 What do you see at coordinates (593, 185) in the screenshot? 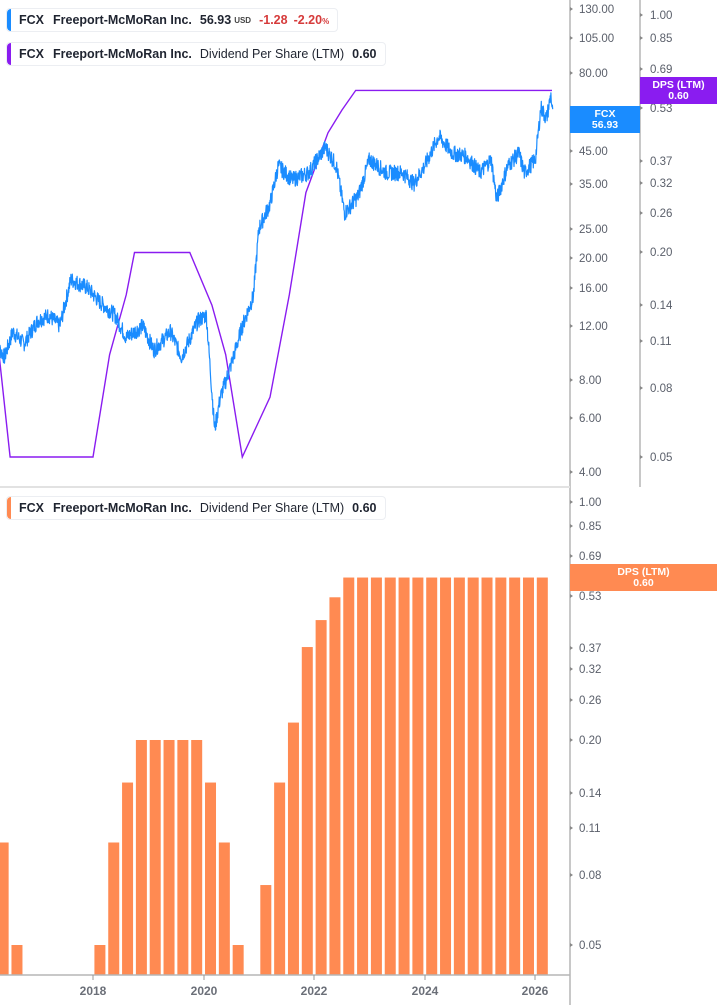
I see `svg-text: 35.00` at bounding box center [593, 185].